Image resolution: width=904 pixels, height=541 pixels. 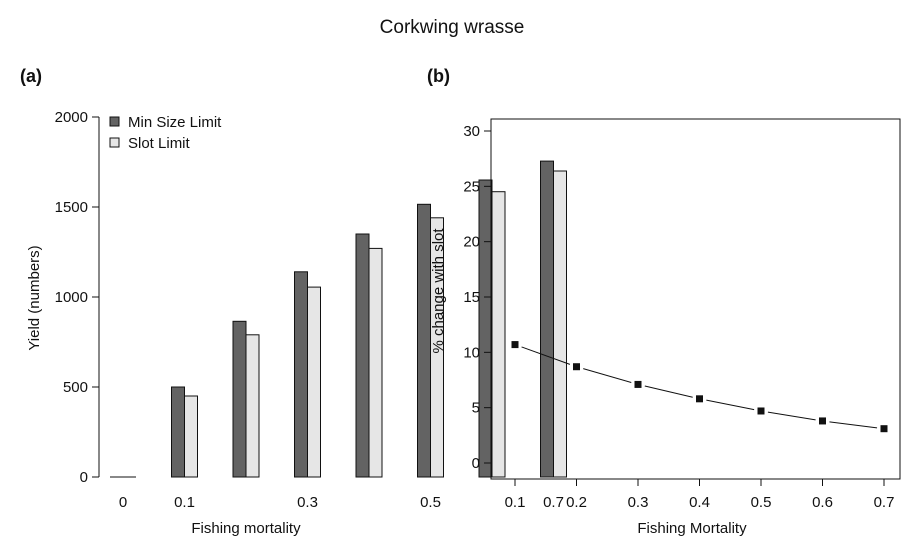 I want to click on x-tick-label: 0, so click(x=123, y=502).